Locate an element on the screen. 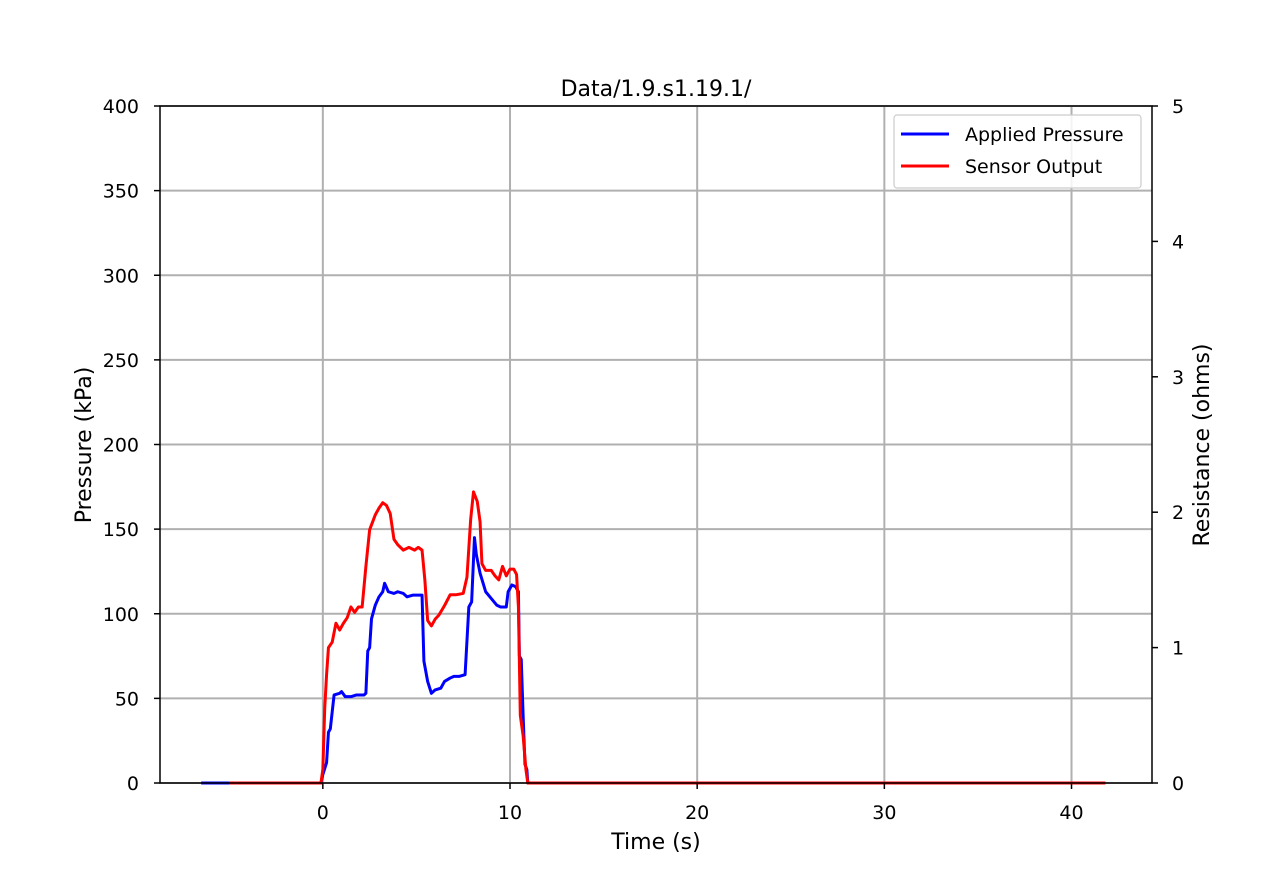 This screenshot has width=1280, height=880. y2-tick-label: 4 is located at coordinates (1178, 242).